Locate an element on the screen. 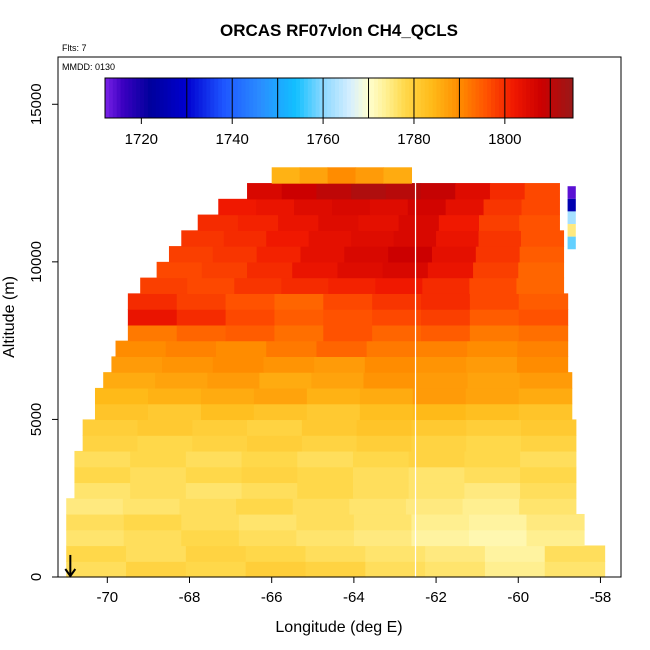 The image size is (650, 650). y-tick-label: 0 is located at coordinates (36, 577).